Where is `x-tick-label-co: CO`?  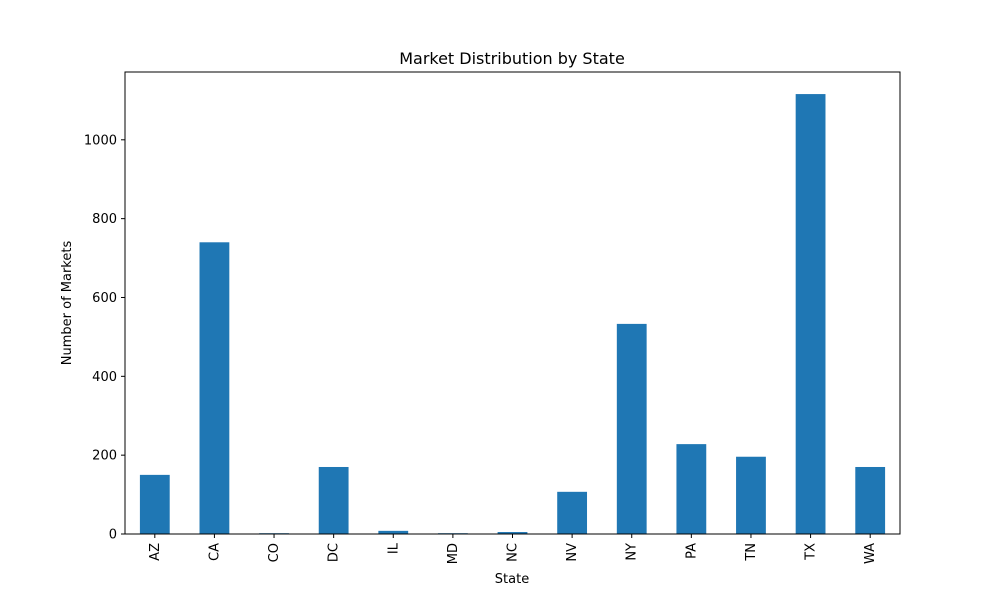
x-tick-label-co: CO is located at coordinates (274, 552).